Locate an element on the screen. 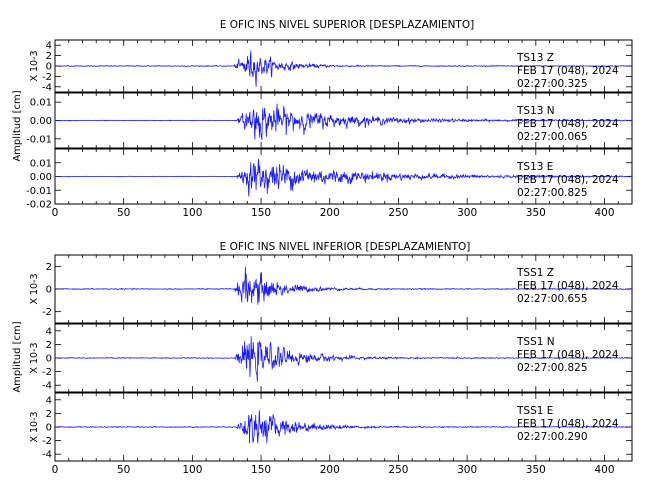  lower-panel-ylabel: Amplitud [cm] is located at coordinates (17, 356).